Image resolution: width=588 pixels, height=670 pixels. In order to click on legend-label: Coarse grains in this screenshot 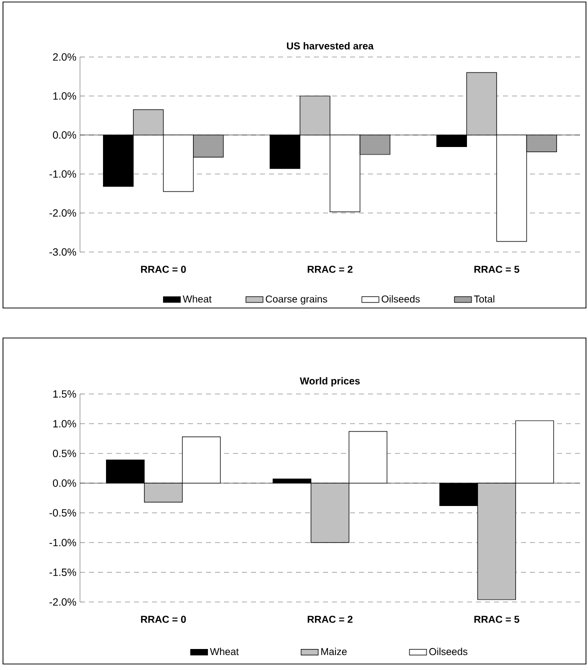, I will do `click(297, 300)`.